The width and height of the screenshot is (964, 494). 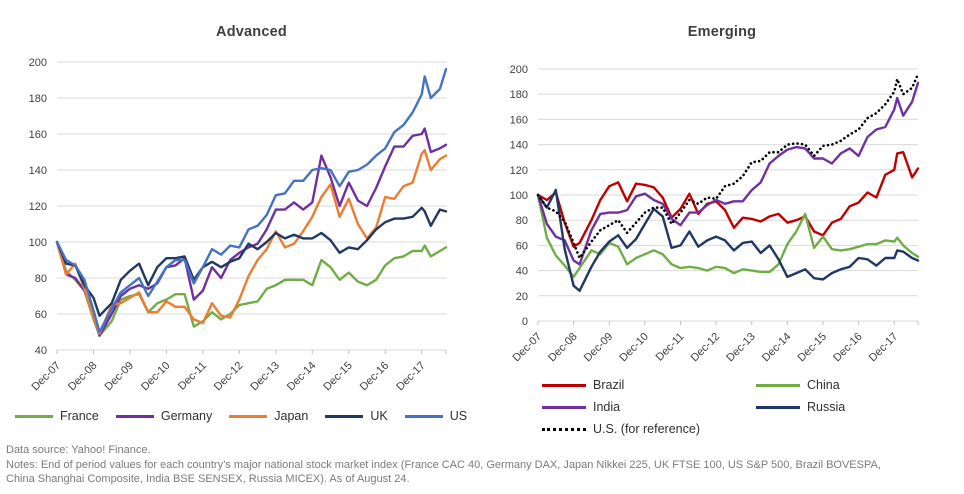 I want to click on brazil-line-swatch, so click(x=564, y=385).